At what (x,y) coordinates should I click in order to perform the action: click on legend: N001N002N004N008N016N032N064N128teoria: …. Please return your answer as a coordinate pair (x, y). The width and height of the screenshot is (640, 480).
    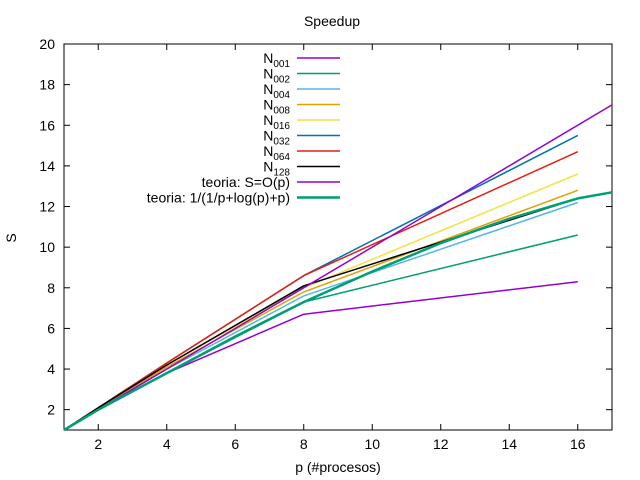
    Looking at the image, I should click on (243, 128).